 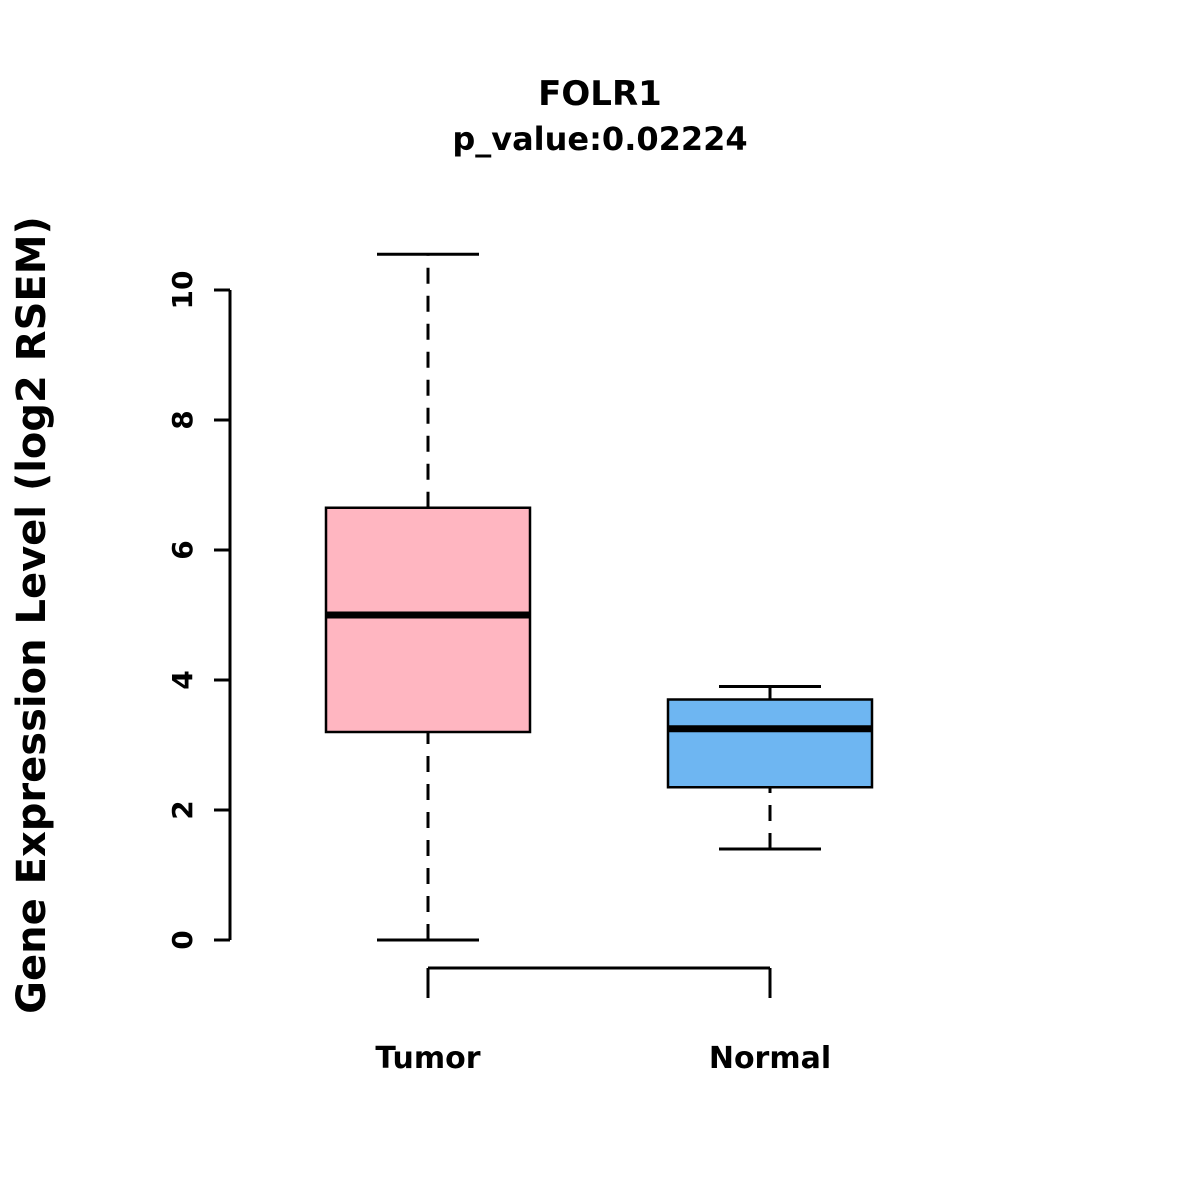 What do you see at coordinates (32, 615) in the screenshot?
I see `y-axis-label: Gene Expression Level (log2 RSEM)` at bounding box center [32, 615].